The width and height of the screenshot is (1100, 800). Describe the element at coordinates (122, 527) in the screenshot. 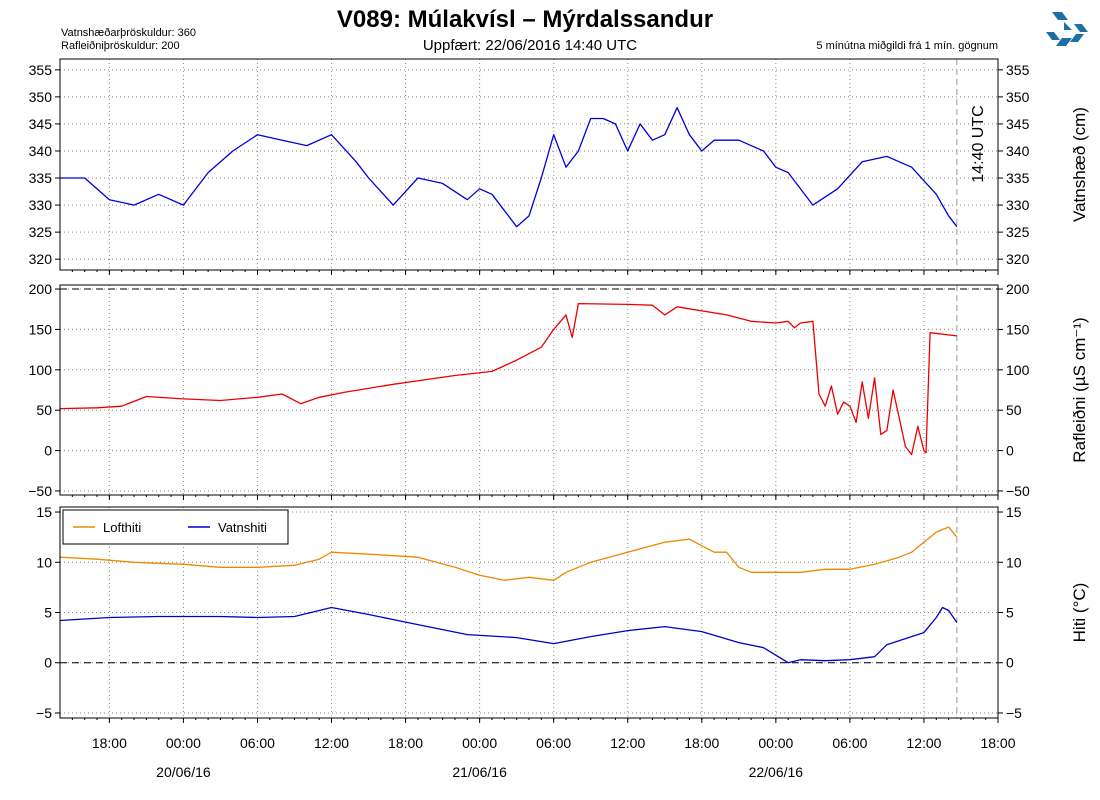

I see `legend-label: Lofthiti` at that location.